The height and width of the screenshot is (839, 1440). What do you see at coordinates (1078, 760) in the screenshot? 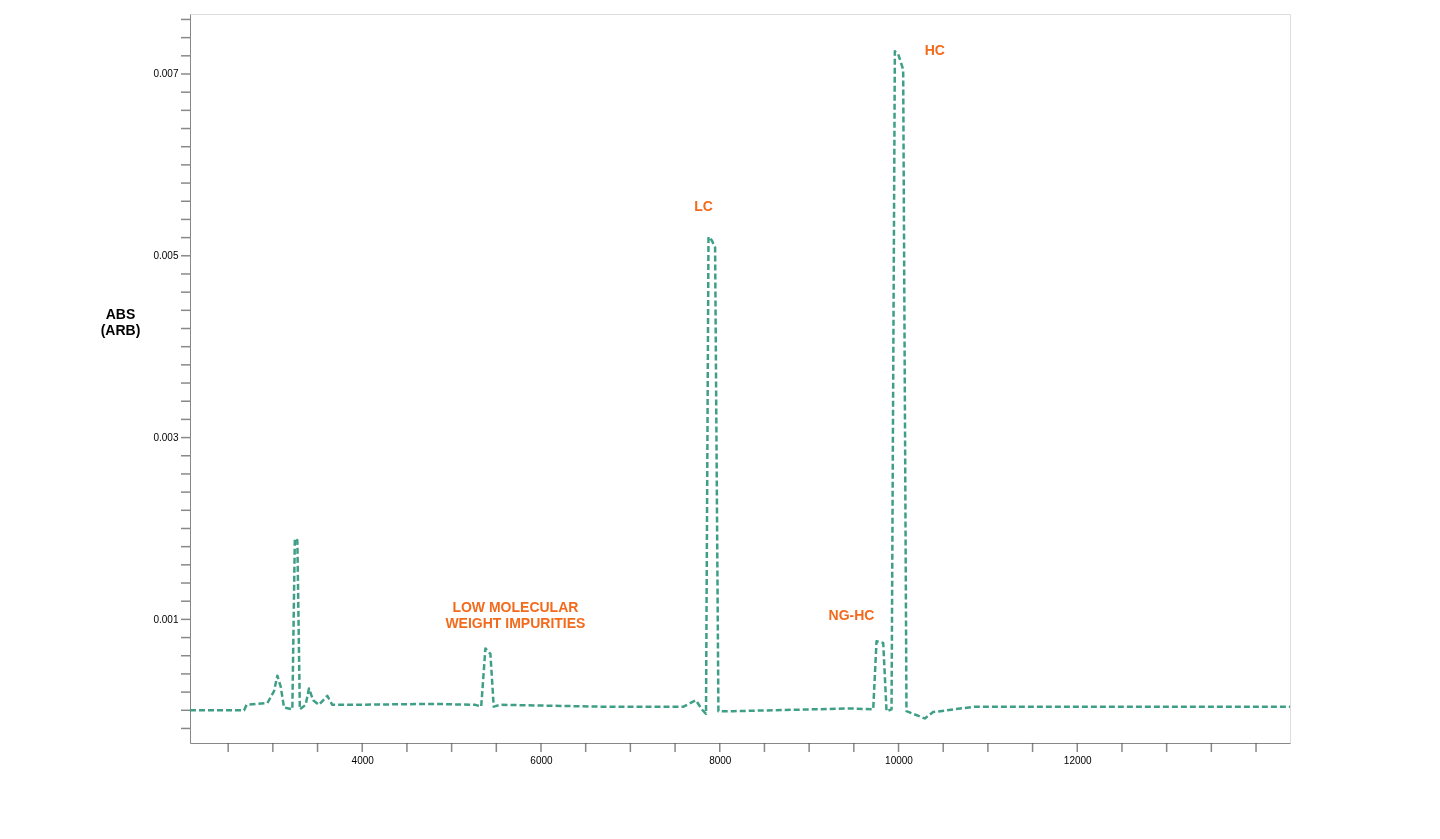
I see `x-tick-label: 12000` at bounding box center [1078, 760].